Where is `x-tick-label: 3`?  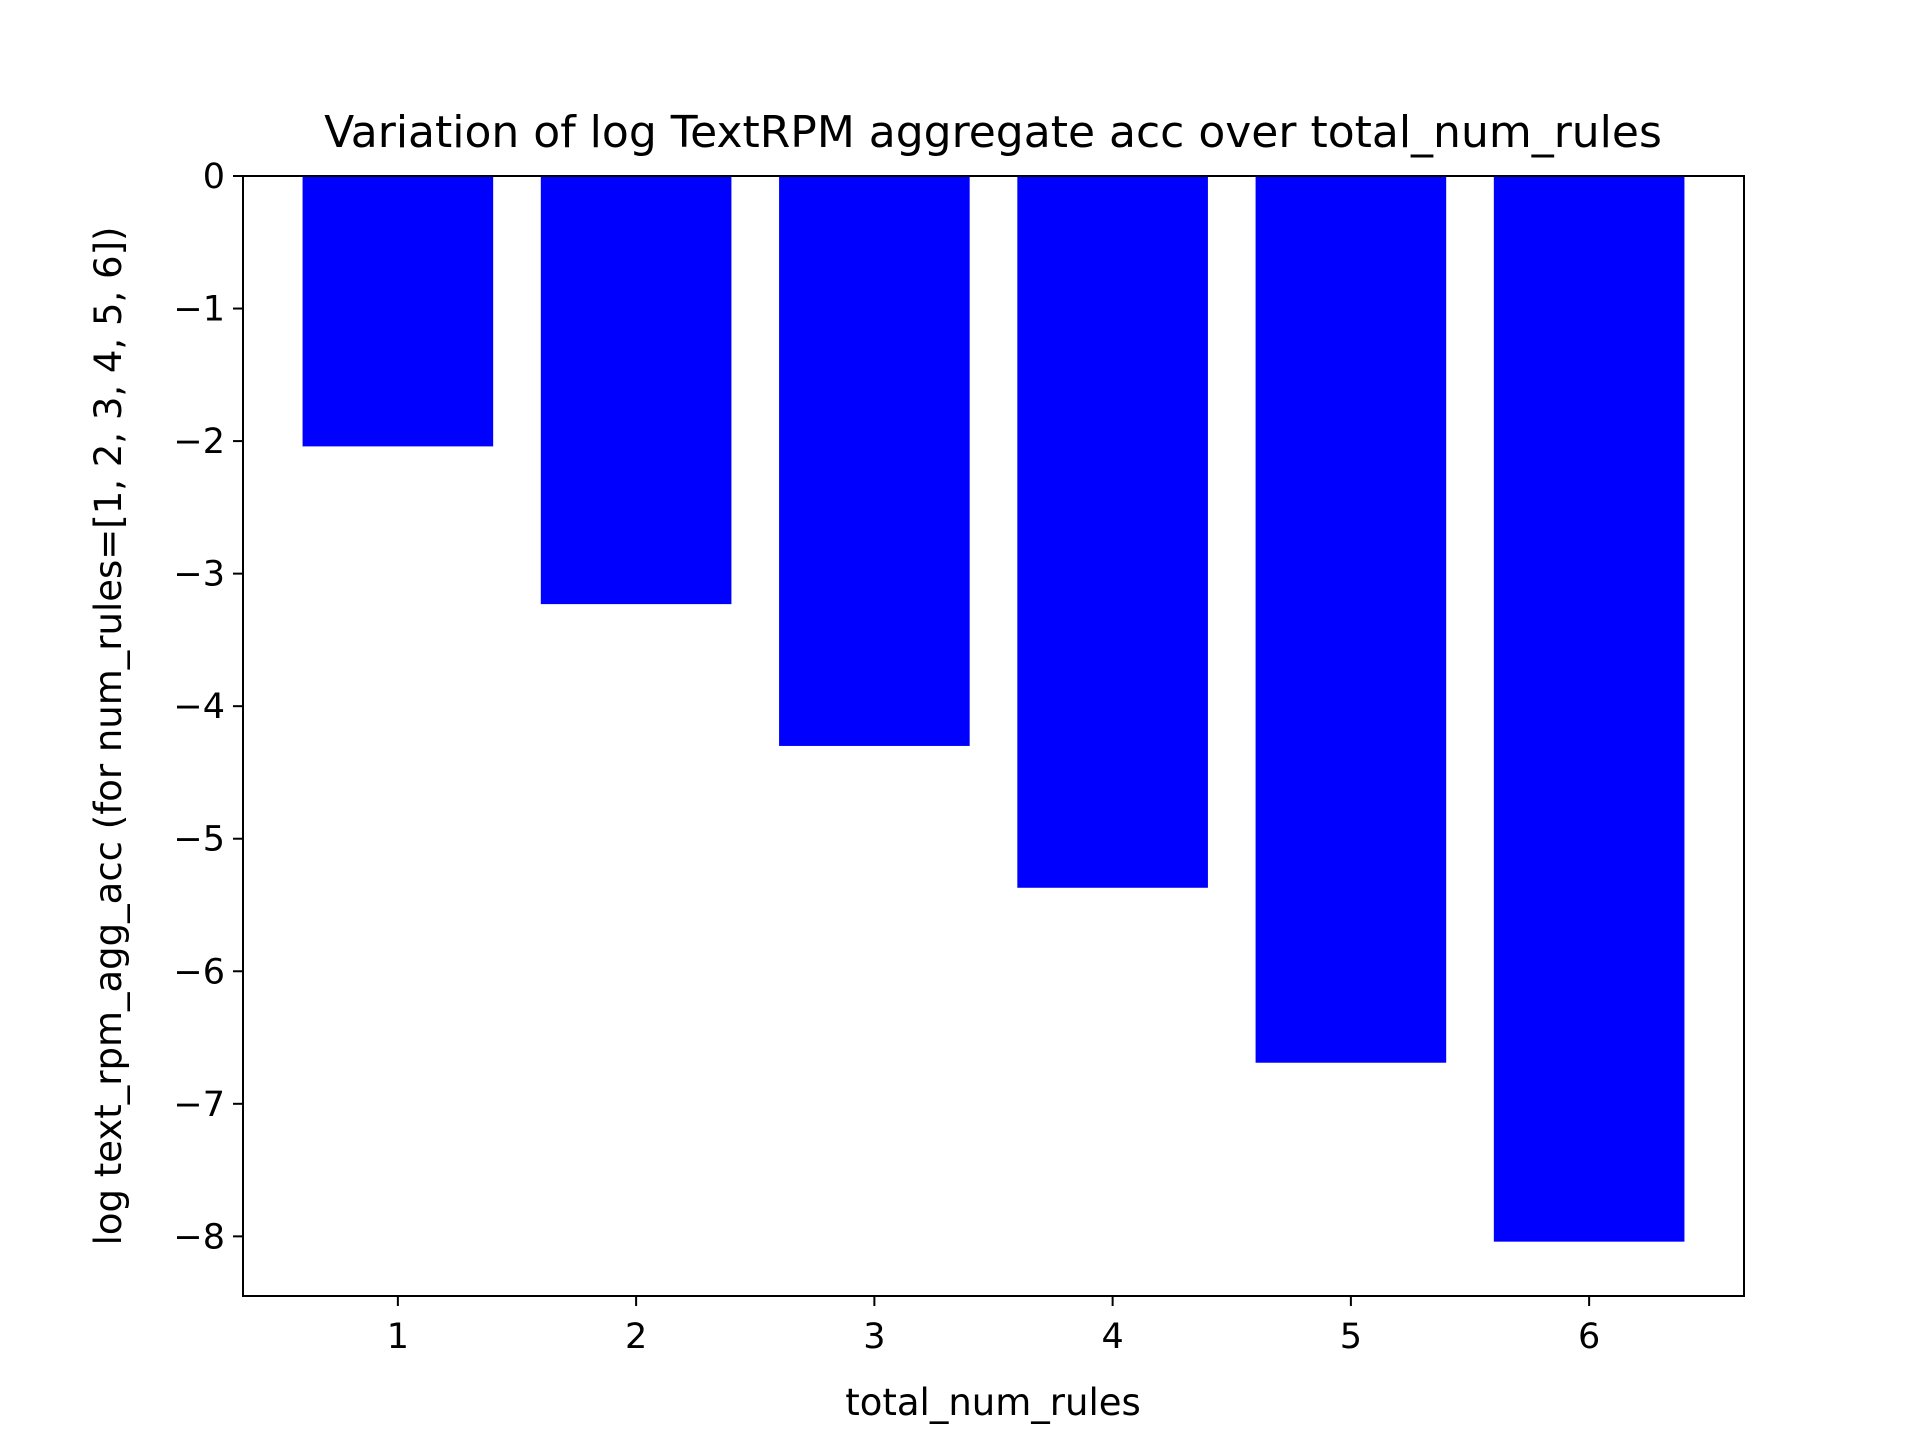
x-tick-label: 3 is located at coordinates (874, 1337).